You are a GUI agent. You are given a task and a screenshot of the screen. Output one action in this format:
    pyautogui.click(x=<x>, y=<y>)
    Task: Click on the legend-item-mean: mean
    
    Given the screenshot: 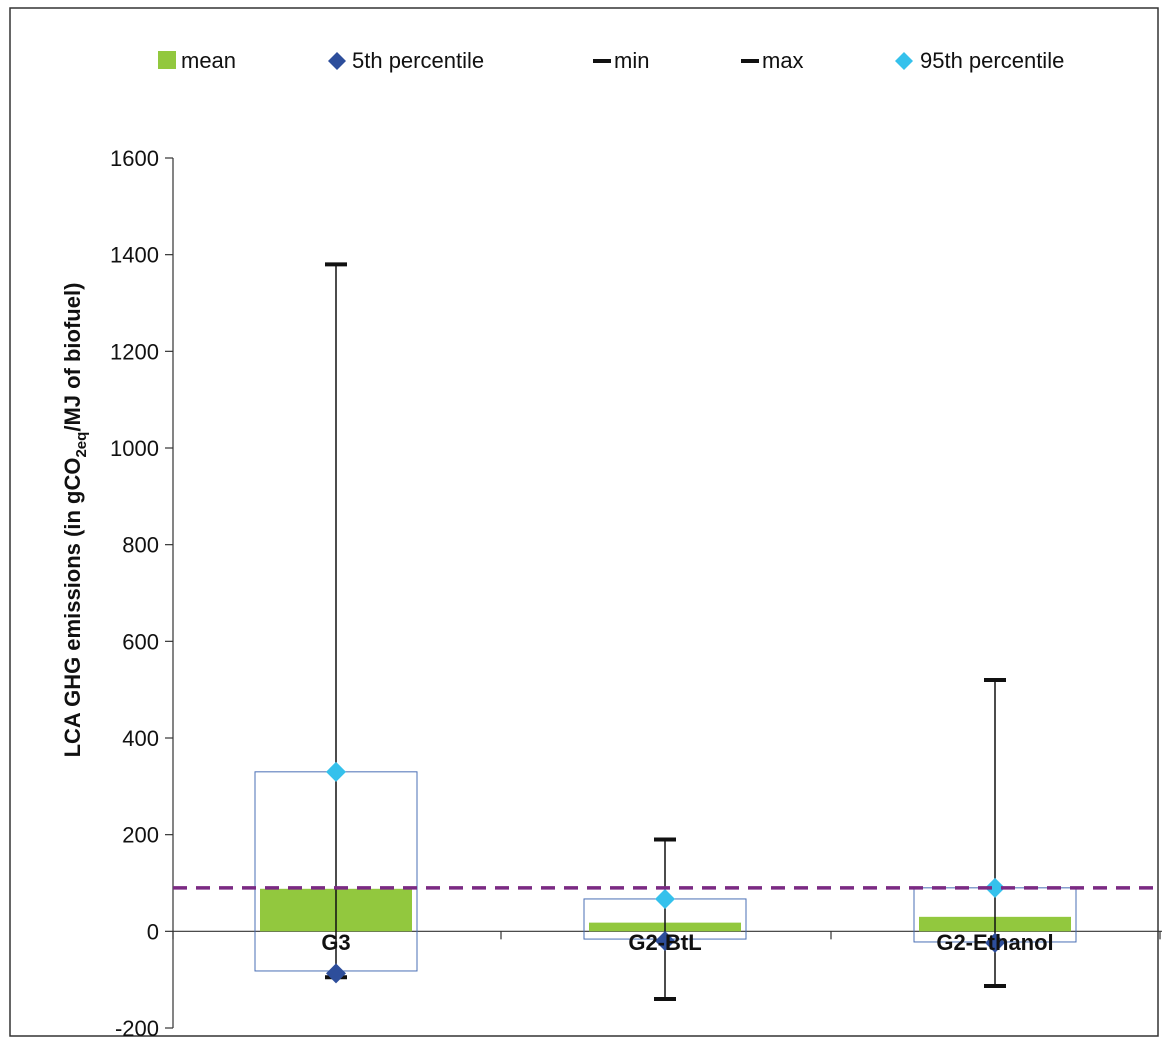 What is the action you would take?
    pyautogui.click(x=197, y=60)
    